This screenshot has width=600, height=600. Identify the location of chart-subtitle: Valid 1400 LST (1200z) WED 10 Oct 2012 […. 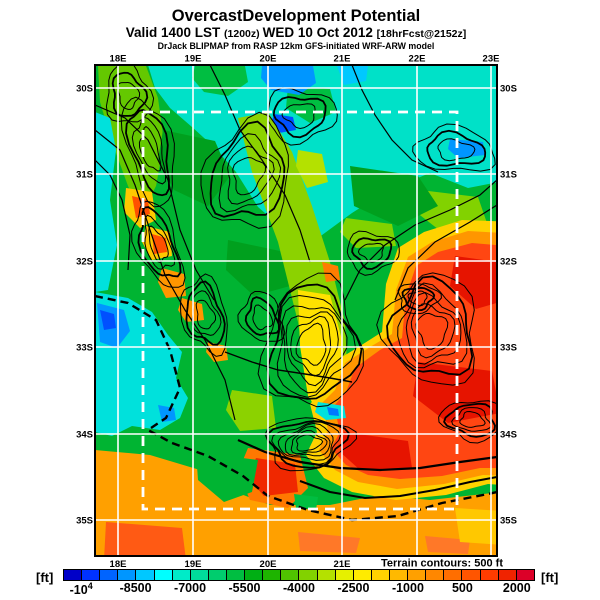
(296, 32).